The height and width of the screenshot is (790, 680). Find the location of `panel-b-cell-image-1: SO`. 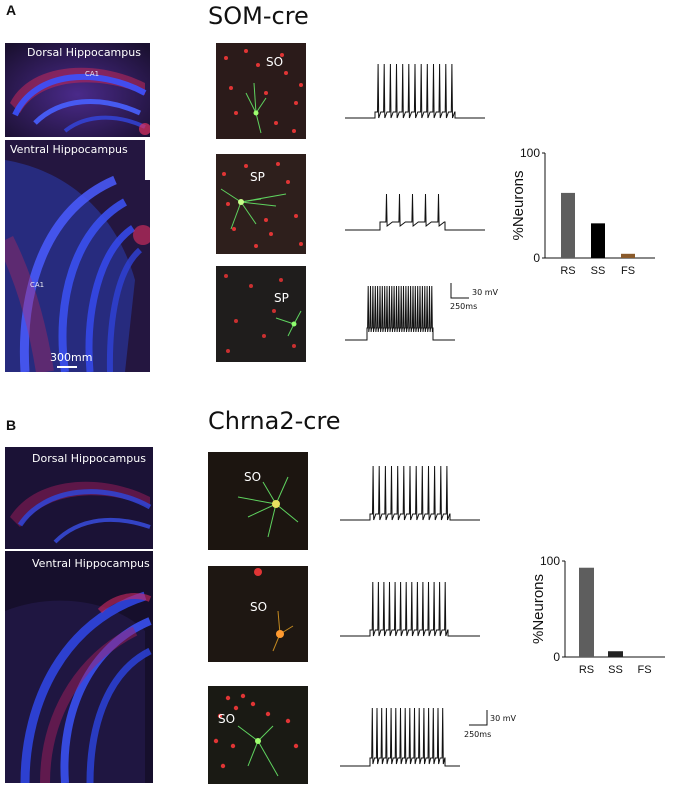

panel-b-cell-image-1: SO is located at coordinates (258, 501).